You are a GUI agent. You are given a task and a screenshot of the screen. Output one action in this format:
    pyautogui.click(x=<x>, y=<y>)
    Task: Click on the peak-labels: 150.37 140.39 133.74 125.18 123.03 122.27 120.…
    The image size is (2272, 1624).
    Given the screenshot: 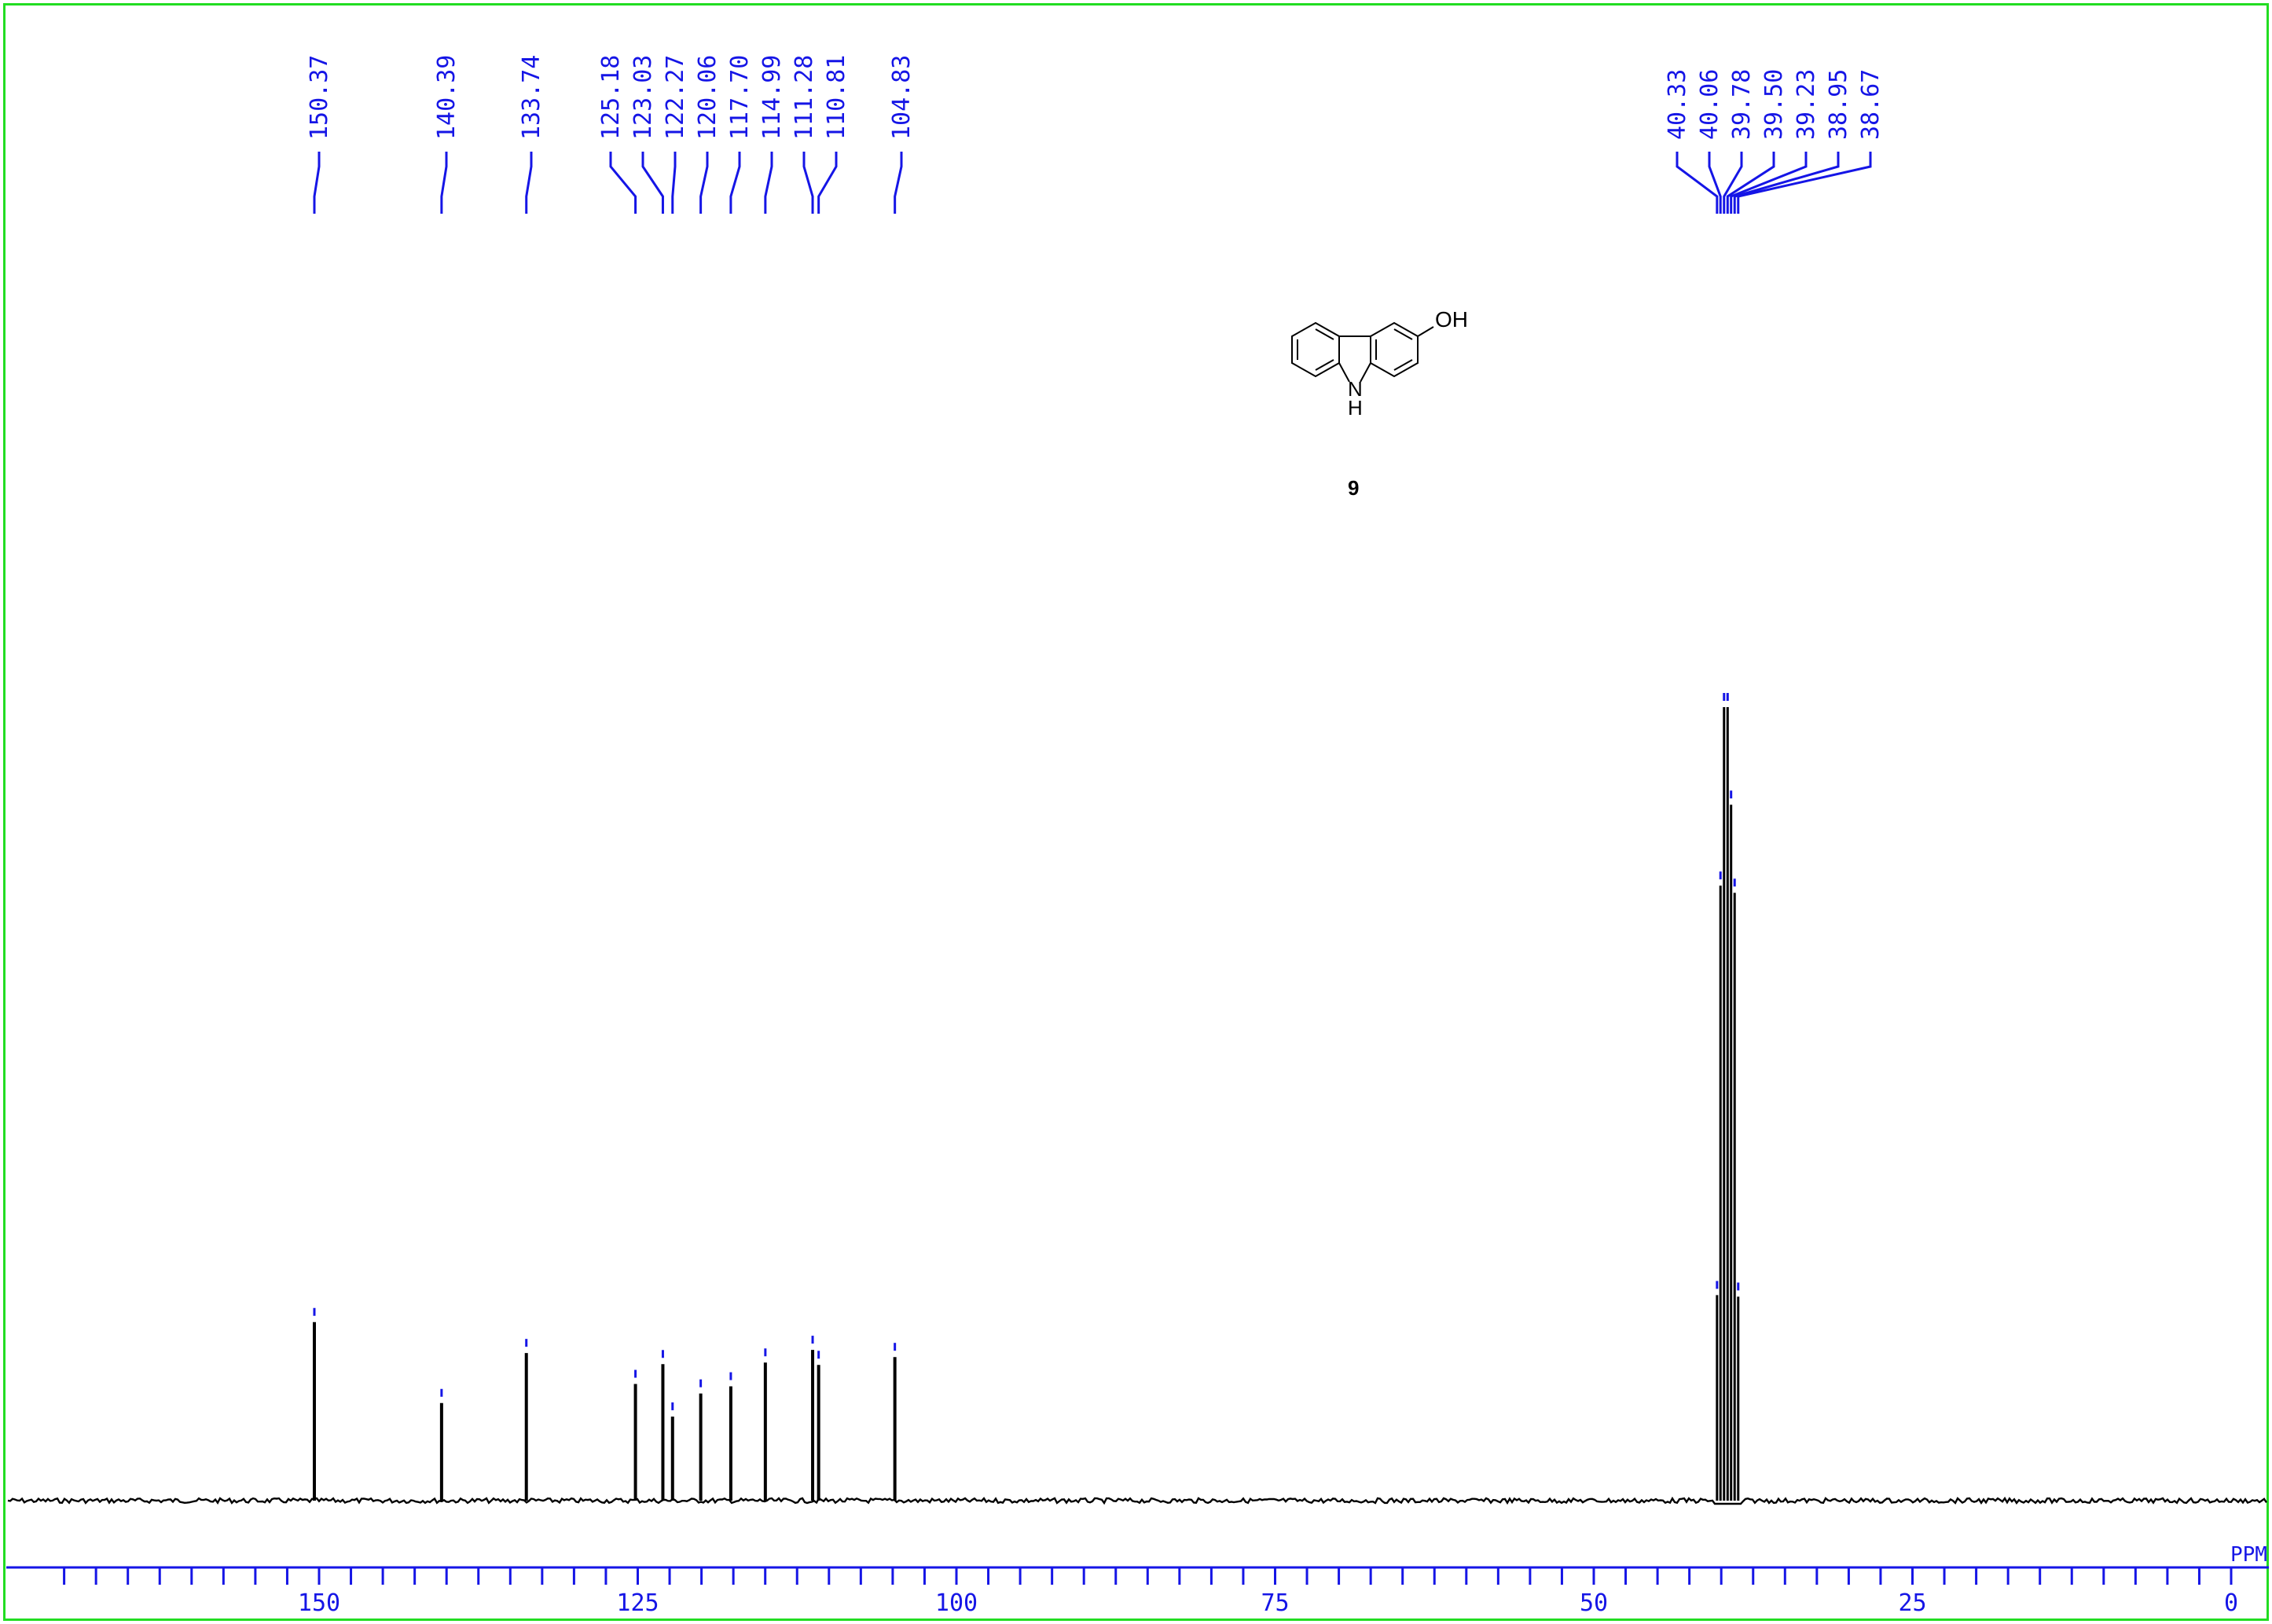 What is the action you would take?
    pyautogui.click(x=1095, y=97)
    